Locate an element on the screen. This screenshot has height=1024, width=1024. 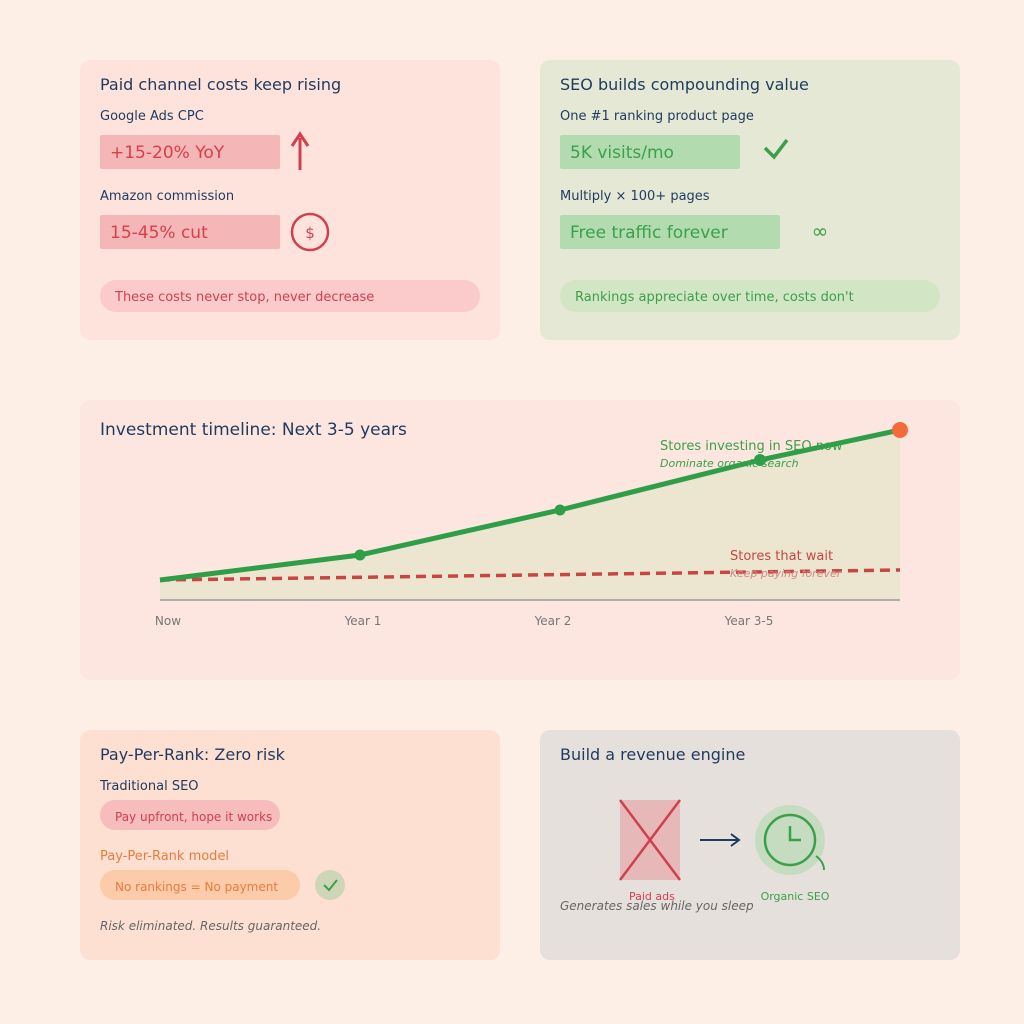
right-label: Organic SEO is located at coordinates (795, 896).